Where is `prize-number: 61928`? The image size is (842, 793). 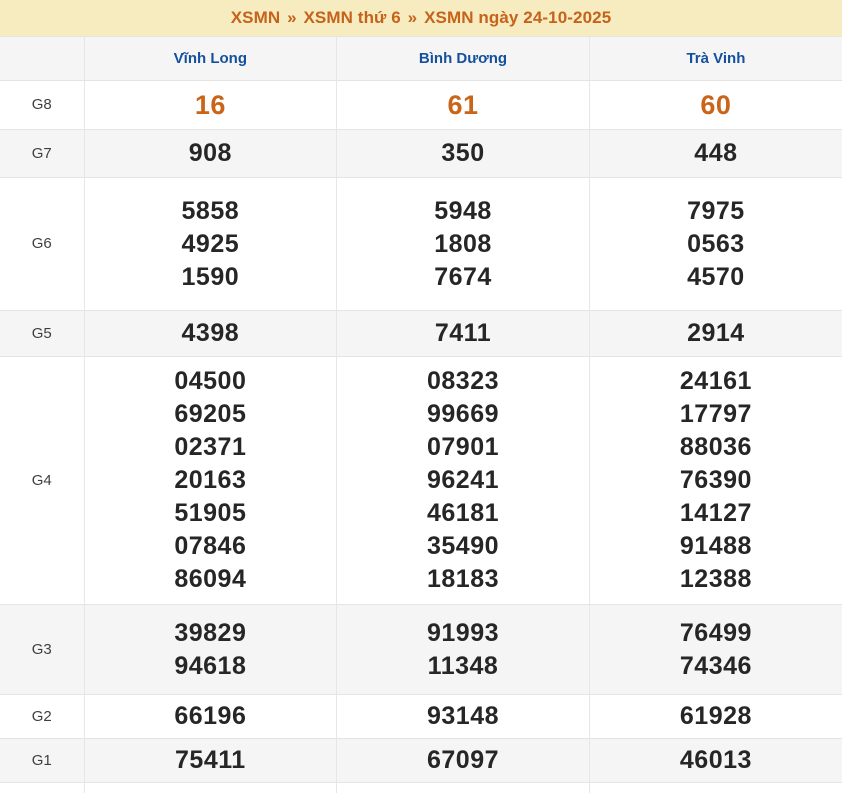
prize-number: 61928 is located at coordinates (715, 716).